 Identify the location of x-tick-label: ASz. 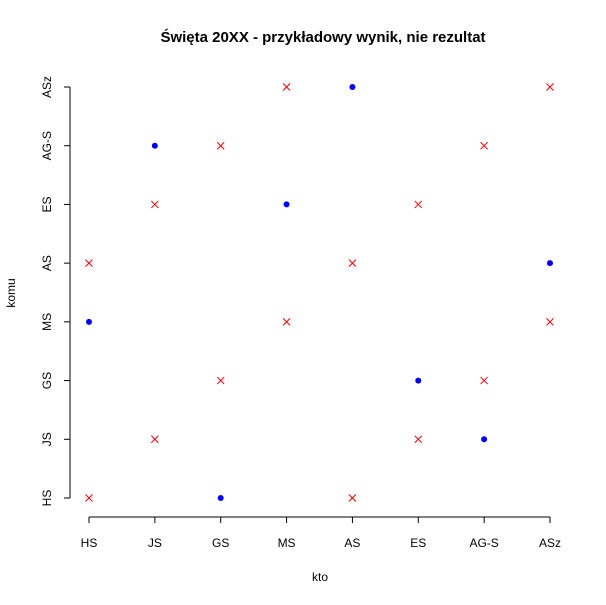
(550, 543).